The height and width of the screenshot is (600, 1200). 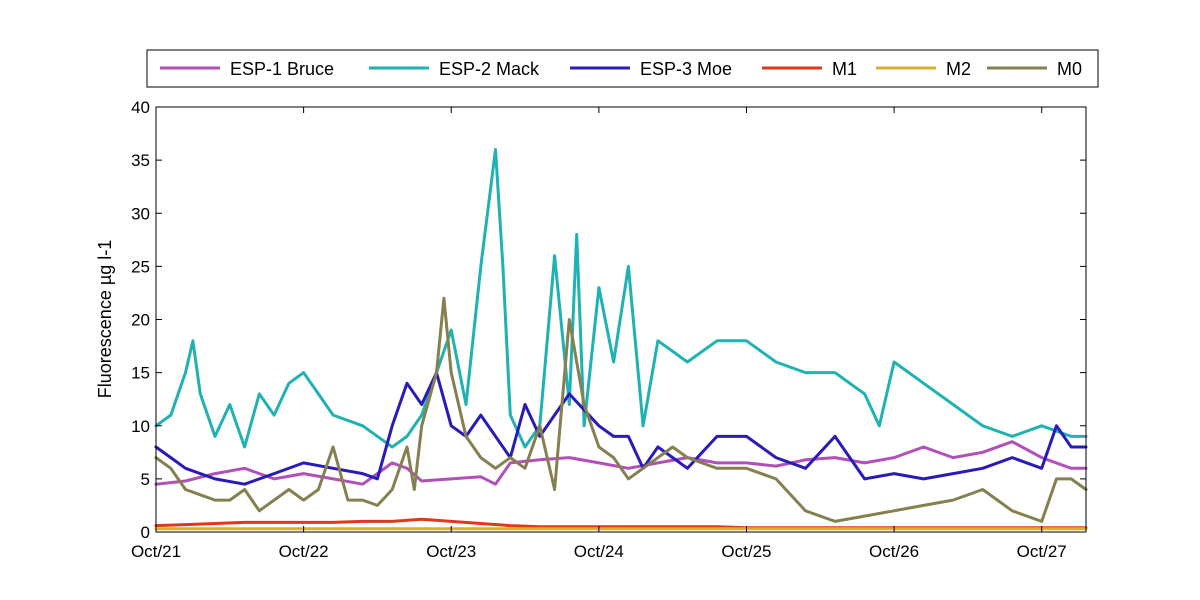 What do you see at coordinates (140, 426) in the screenshot?
I see `y-tick-label-2: 10` at bounding box center [140, 426].